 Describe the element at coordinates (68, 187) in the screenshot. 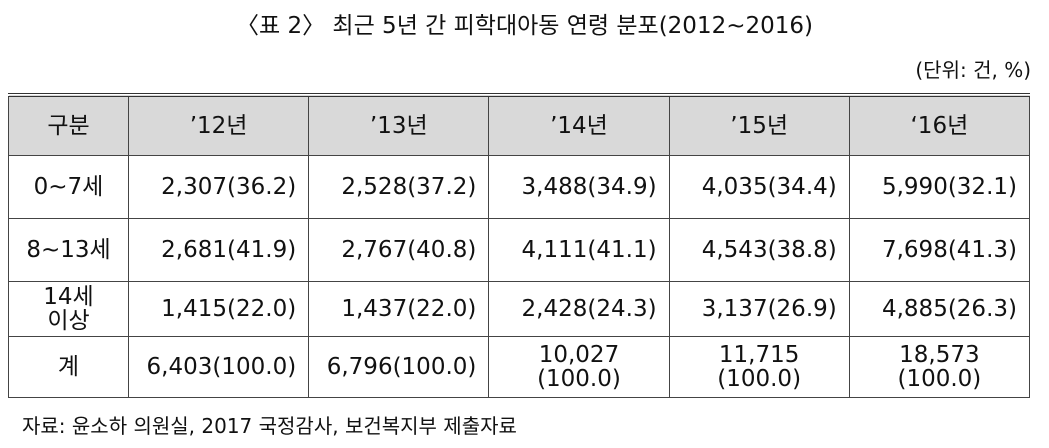

I see `row-label: 0~7세` at that location.